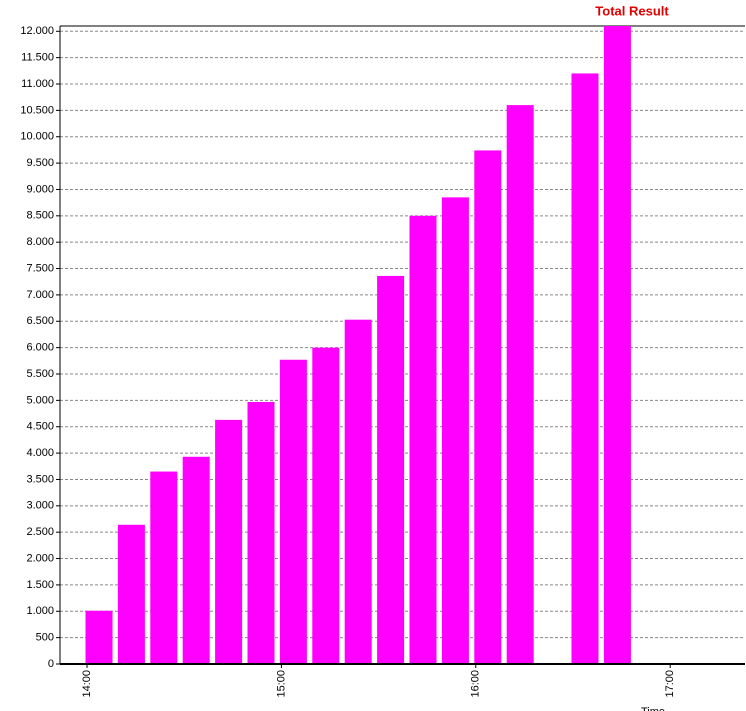  Describe the element at coordinates (281, 684) in the screenshot. I see `x-tick-label: 15:00` at that location.